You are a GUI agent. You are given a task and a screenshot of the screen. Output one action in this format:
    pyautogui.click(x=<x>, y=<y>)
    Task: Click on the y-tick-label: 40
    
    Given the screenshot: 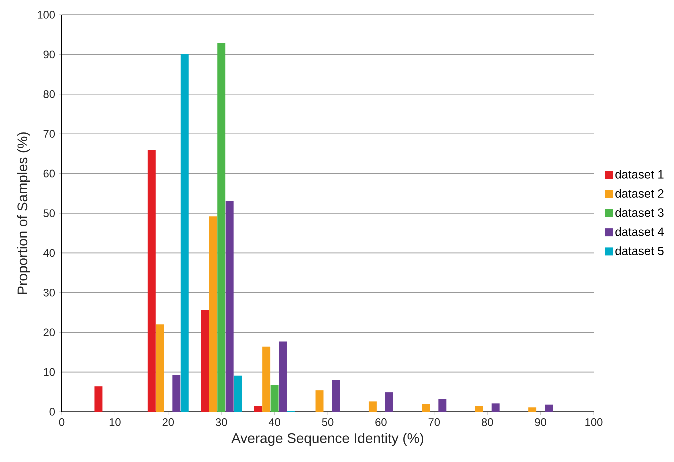 What is the action you would take?
    pyautogui.click(x=50, y=253)
    